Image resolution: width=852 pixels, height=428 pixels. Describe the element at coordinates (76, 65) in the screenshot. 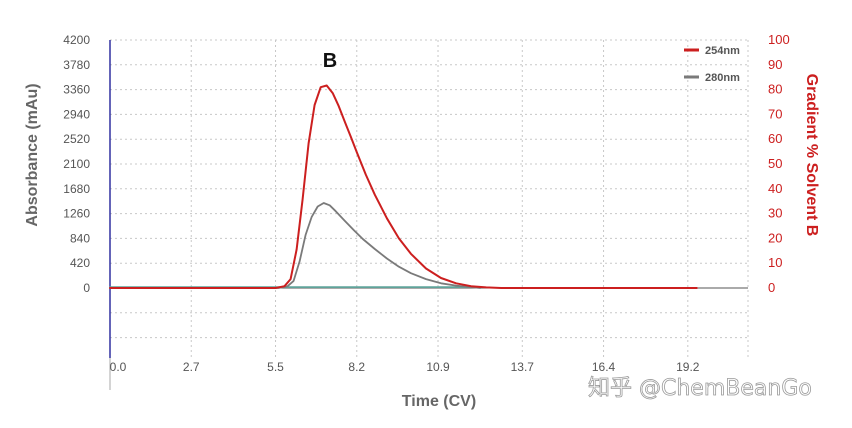

I see `y-tick-label: 3780` at that location.